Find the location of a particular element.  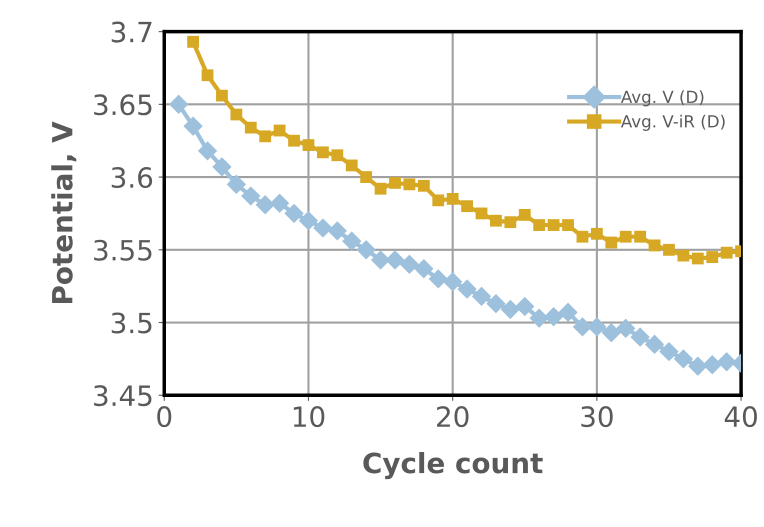

y-tick-label: 3.6 is located at coordinates (132, 177).